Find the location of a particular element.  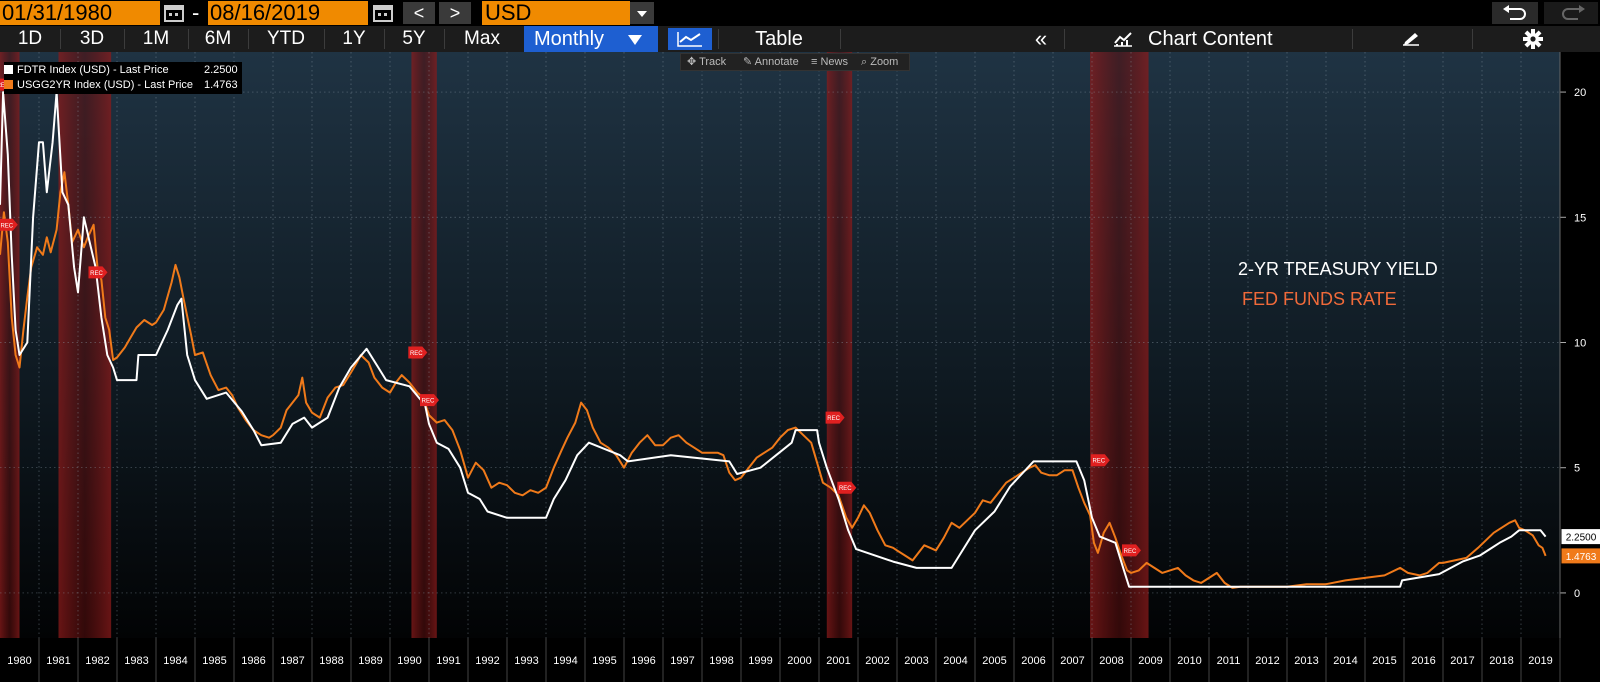

redo-icon is located at coordinates (1573, 12).